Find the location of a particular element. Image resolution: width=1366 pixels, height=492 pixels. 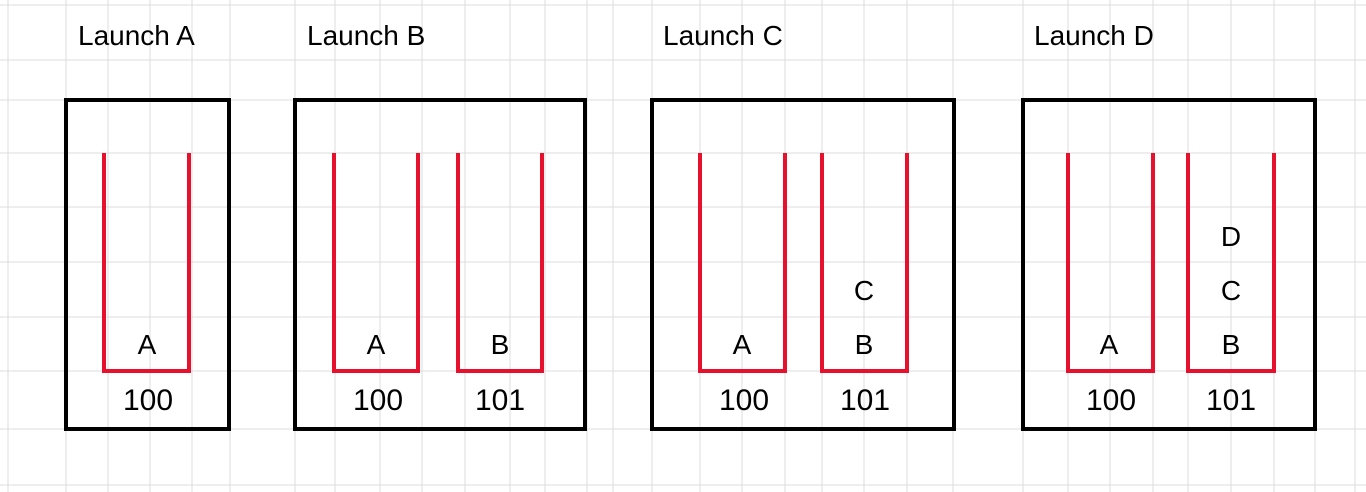

stack-101: B C D 101 is located at coordinates (1231, 285).